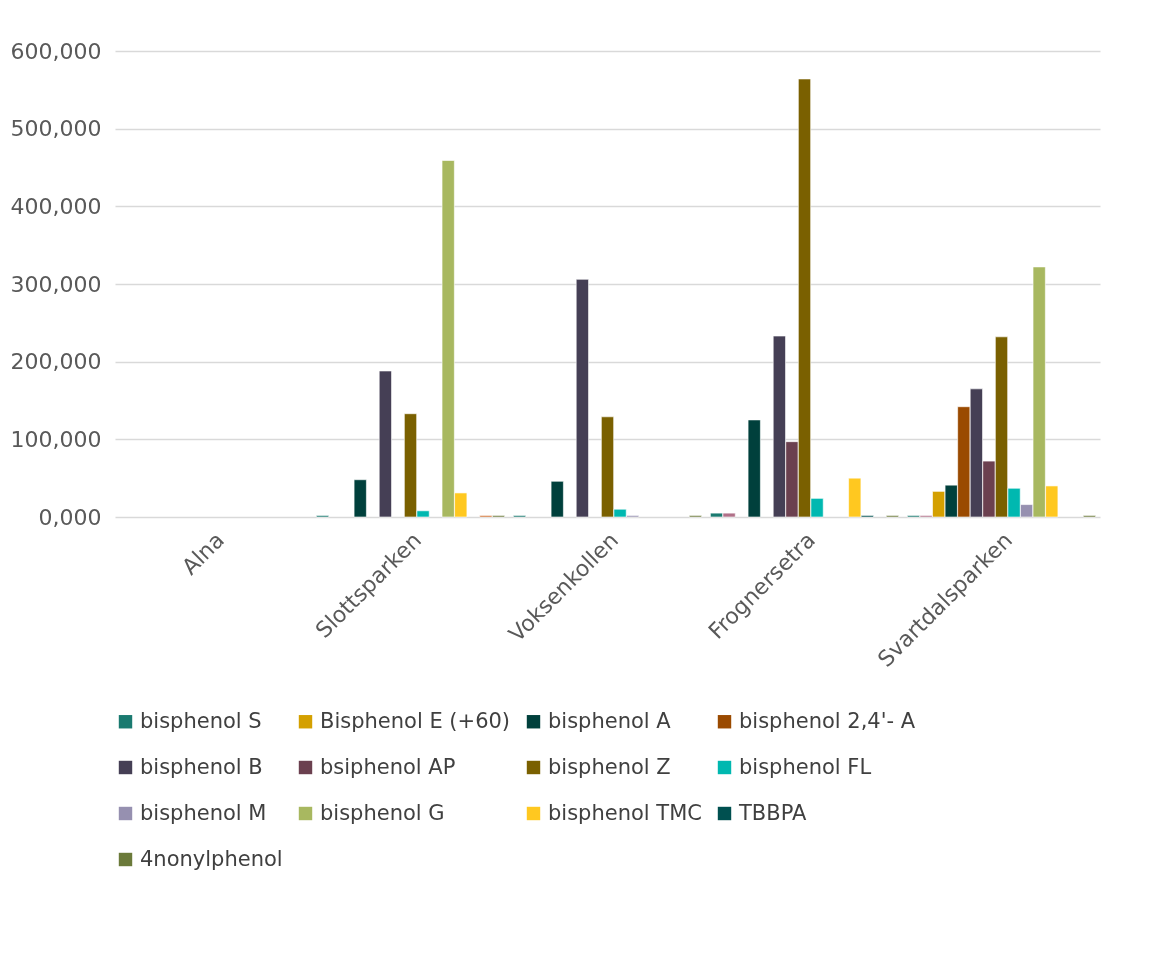 The width and height of the screenshot is (1167, 970). Describe the element at coordinates (70, 517) in the screenshot. I see `y-tick-label: 0,000` at that location.